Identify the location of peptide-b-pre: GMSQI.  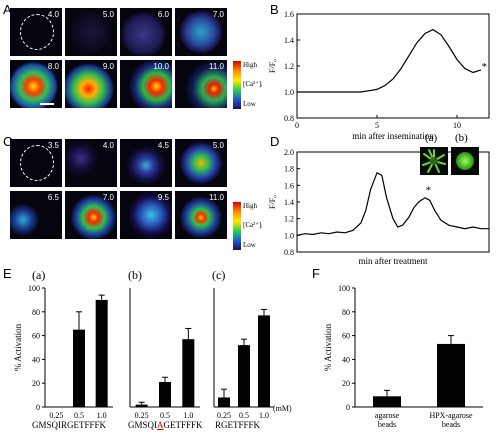
(143, 425).